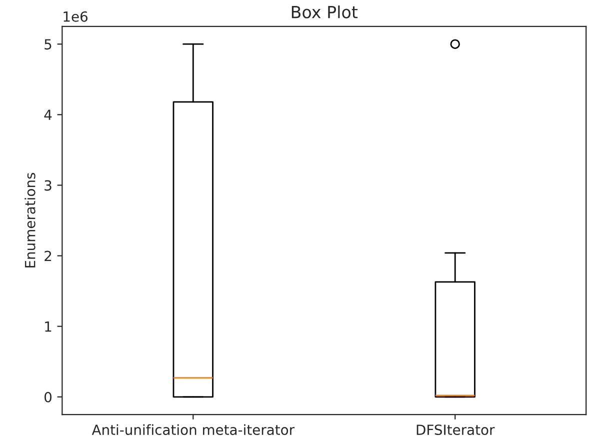 The image size is (592, 441). I want to click on y-tick-label: 3, so click(48, 185).